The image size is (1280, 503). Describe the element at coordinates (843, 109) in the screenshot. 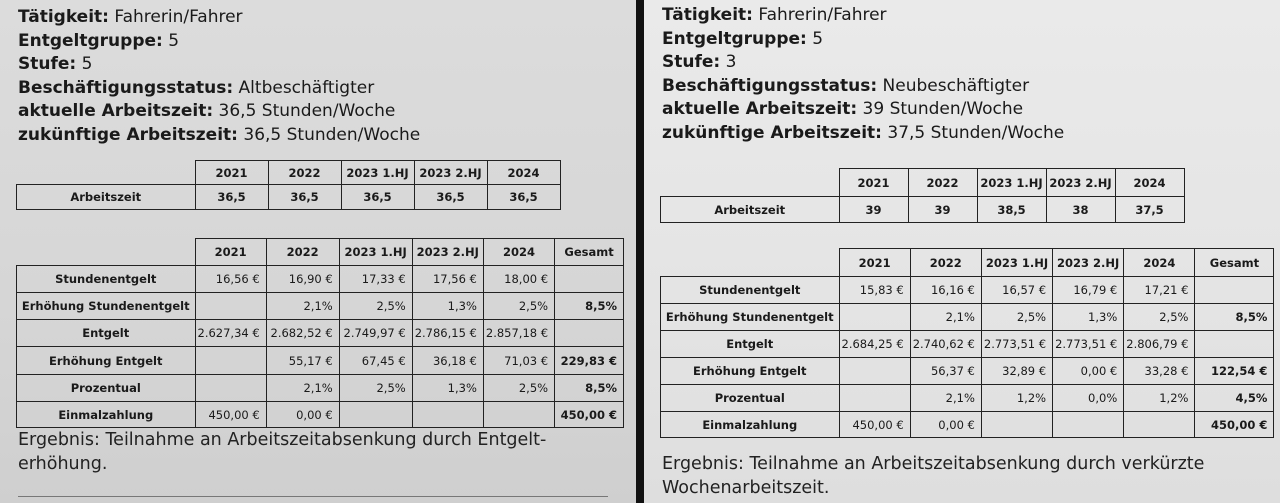

I see `info-row: aktuelle Arbeitszeit: 39 Stunden/Woche` at that location.